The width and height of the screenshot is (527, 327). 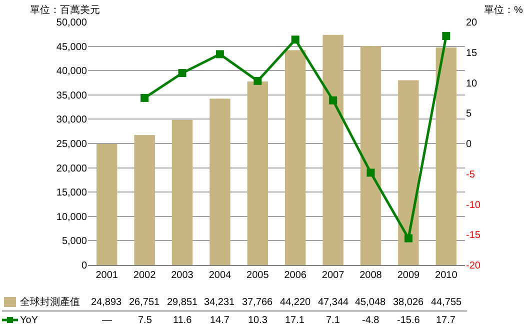 I want to click on data-label: 17.7, so click(x=446, y=320).